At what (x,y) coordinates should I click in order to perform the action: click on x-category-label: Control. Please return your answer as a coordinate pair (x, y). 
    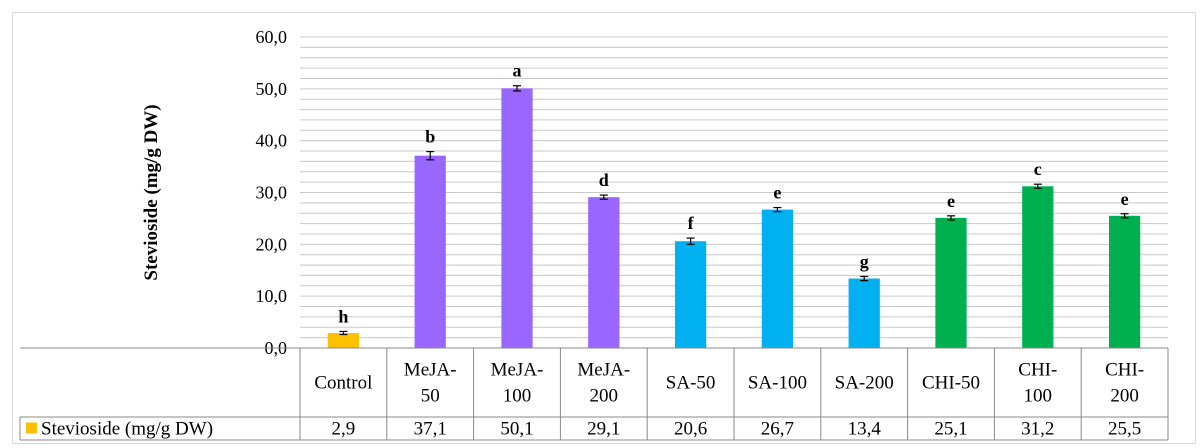
    Looking at the image, I should click on (343, 383).